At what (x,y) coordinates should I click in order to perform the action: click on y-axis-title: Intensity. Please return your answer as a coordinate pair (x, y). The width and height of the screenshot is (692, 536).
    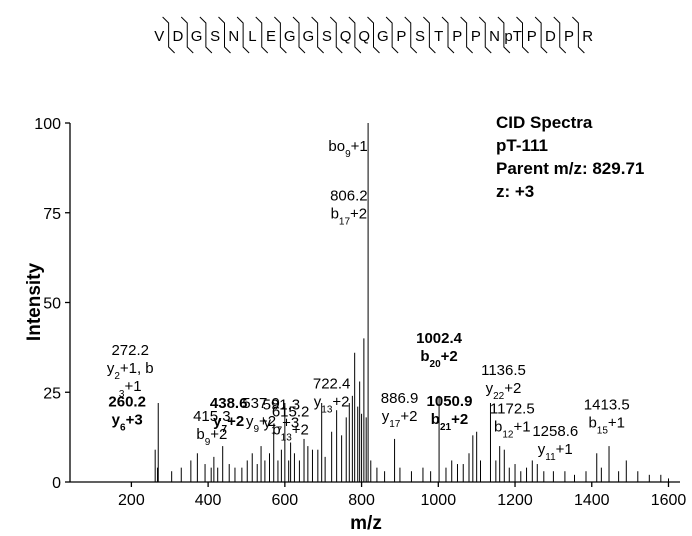
    Looking at the image, I should click on (34, 302).